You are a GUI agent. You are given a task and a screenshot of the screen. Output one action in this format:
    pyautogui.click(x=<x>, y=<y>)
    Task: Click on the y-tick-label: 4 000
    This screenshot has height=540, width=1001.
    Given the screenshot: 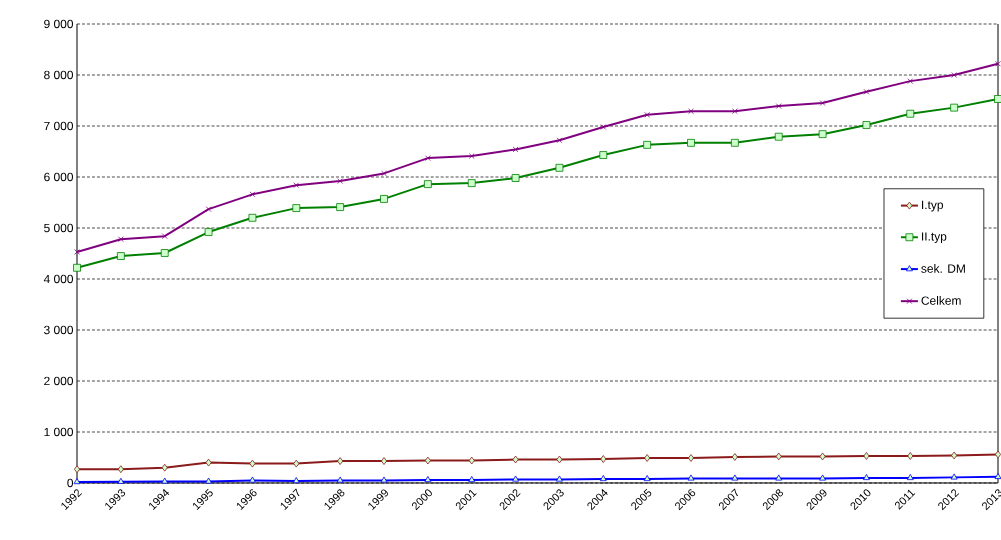 What is the action you would take?
    pyautogui.click(x=58, y=279)
    